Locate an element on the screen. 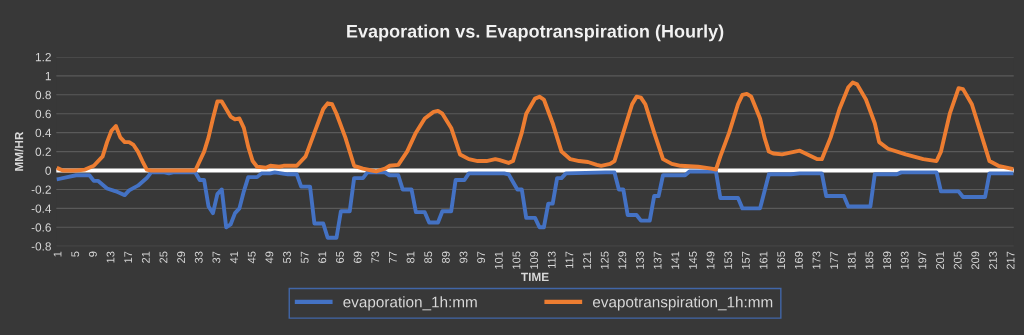  x-tick-label: 161 is located at coordinates (763, 260).